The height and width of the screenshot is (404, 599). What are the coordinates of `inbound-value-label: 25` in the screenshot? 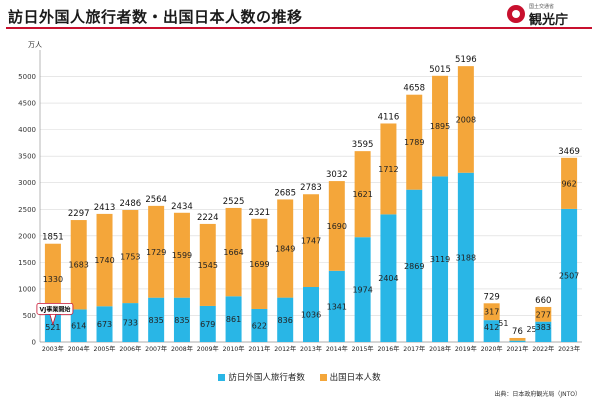 It's located at (531, 329).